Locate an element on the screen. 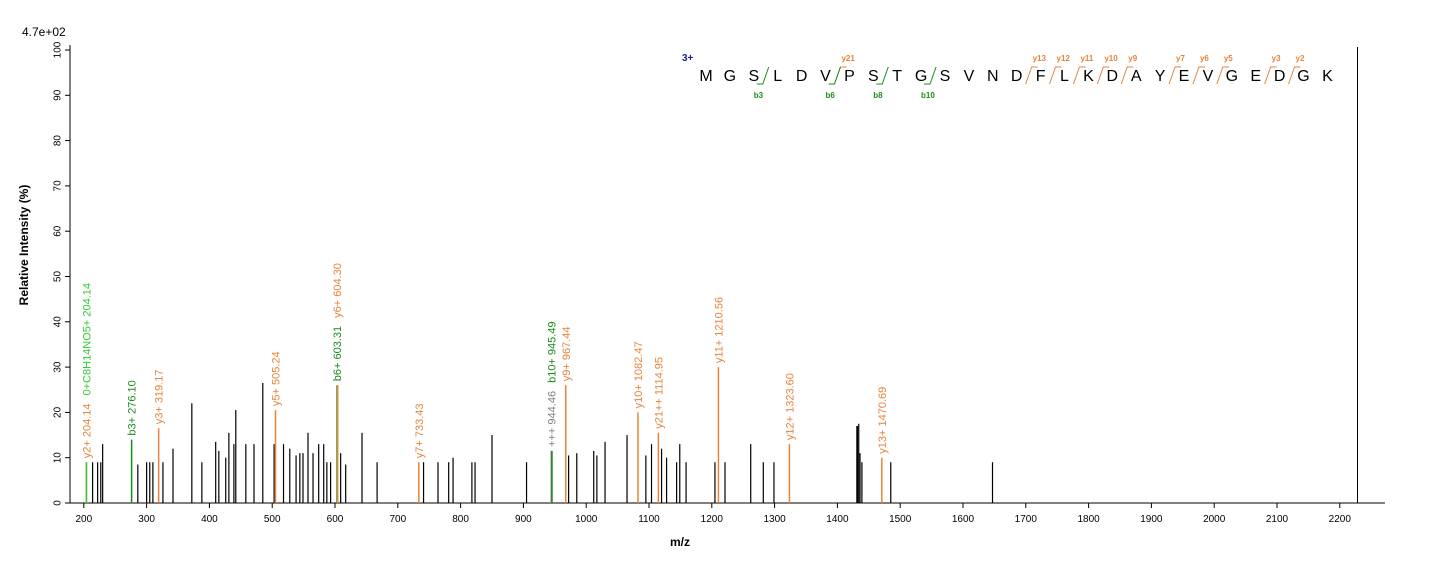  x-tick-label: 900 is located at coordinates (523, 519).